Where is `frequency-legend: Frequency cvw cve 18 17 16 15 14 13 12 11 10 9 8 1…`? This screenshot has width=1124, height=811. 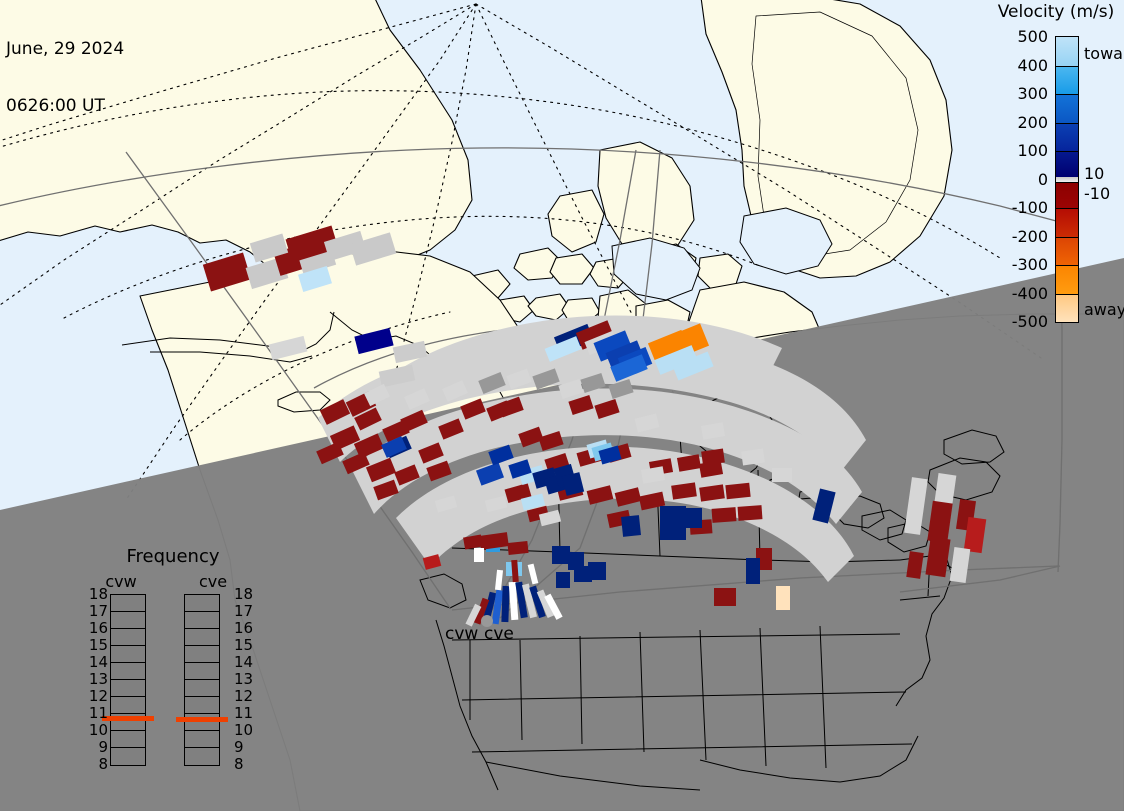 frequency-legend: Frequency cvw cve 18 17 16 15 14 13 12 11 10 9 8 1… is located at coordinates (173, 662).